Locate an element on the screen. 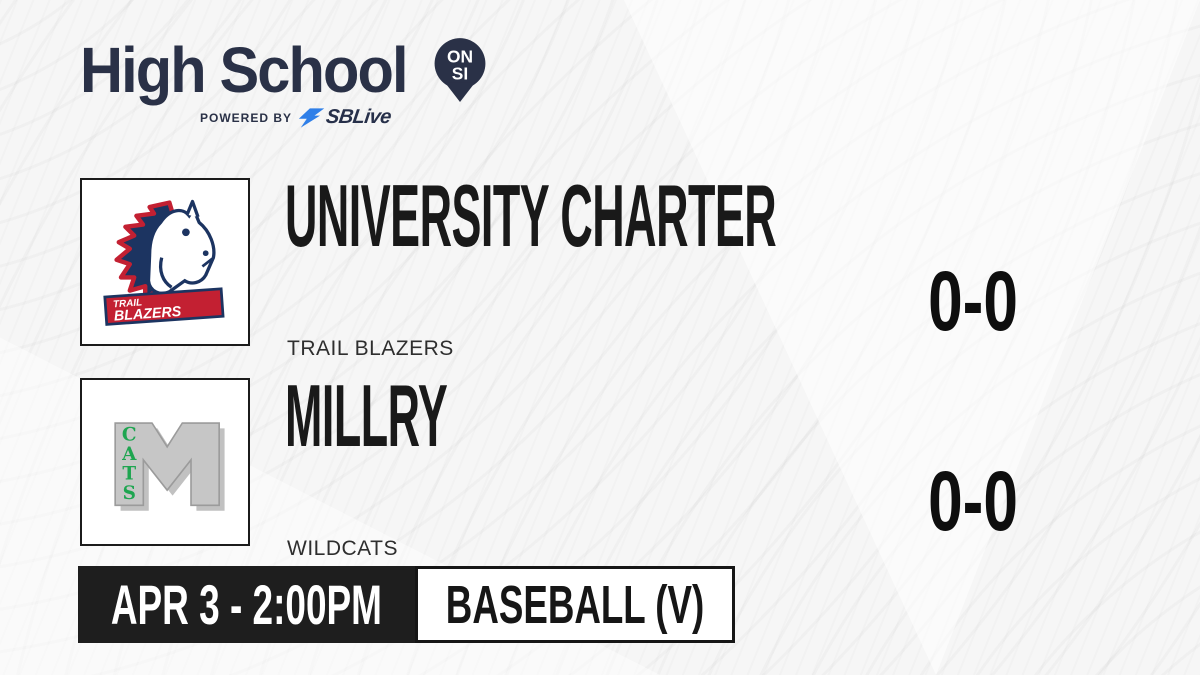  trail-blazers-banner: TRAIL BLAZERS is located at coordinates (164, 306).